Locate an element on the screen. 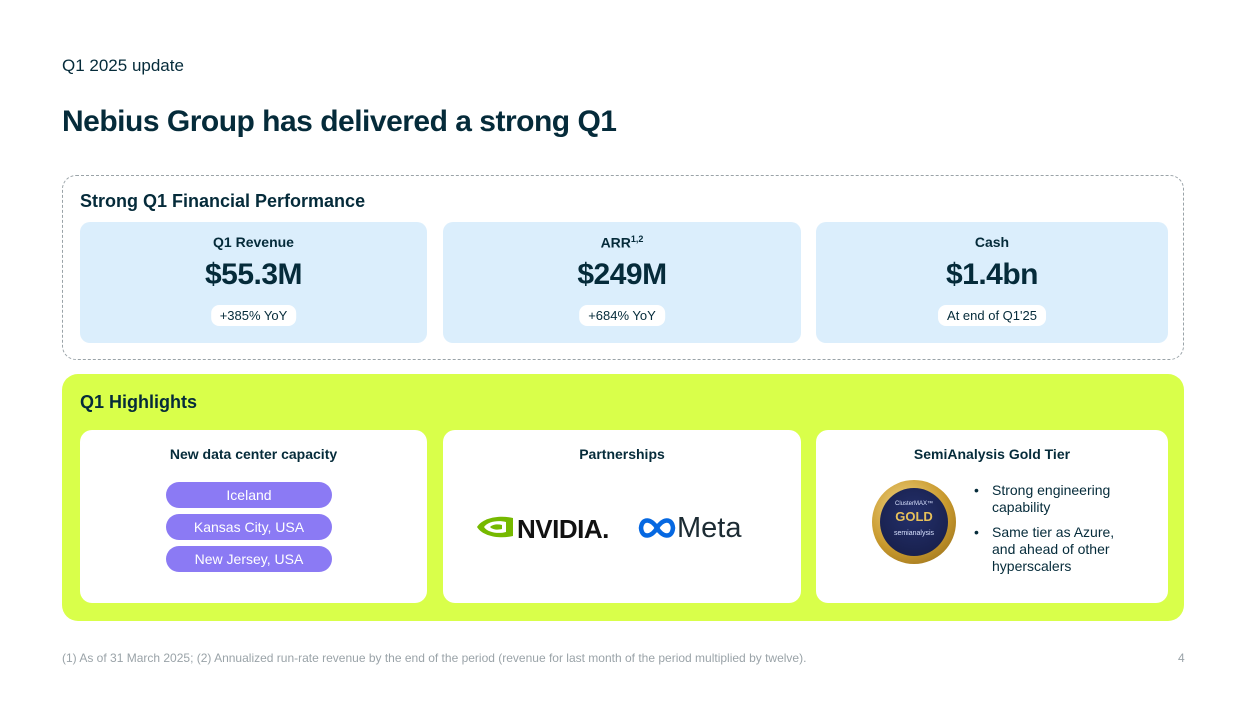 Image resolution: width=1250 pixels, height=703 pixels. semianalysis-card-title: SemiAnalysis Gold Tier is located at coordinates (992, 454).